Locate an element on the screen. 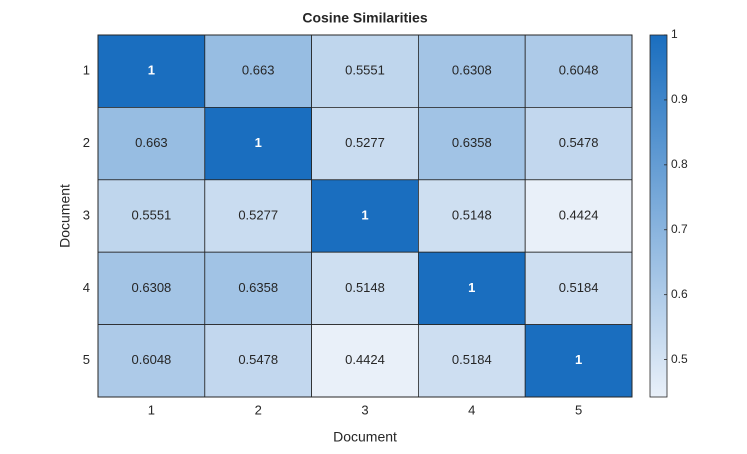 Image resolution: width=747 pixels, height=454 pixels. colorbar is located at coordinates (658, 216).